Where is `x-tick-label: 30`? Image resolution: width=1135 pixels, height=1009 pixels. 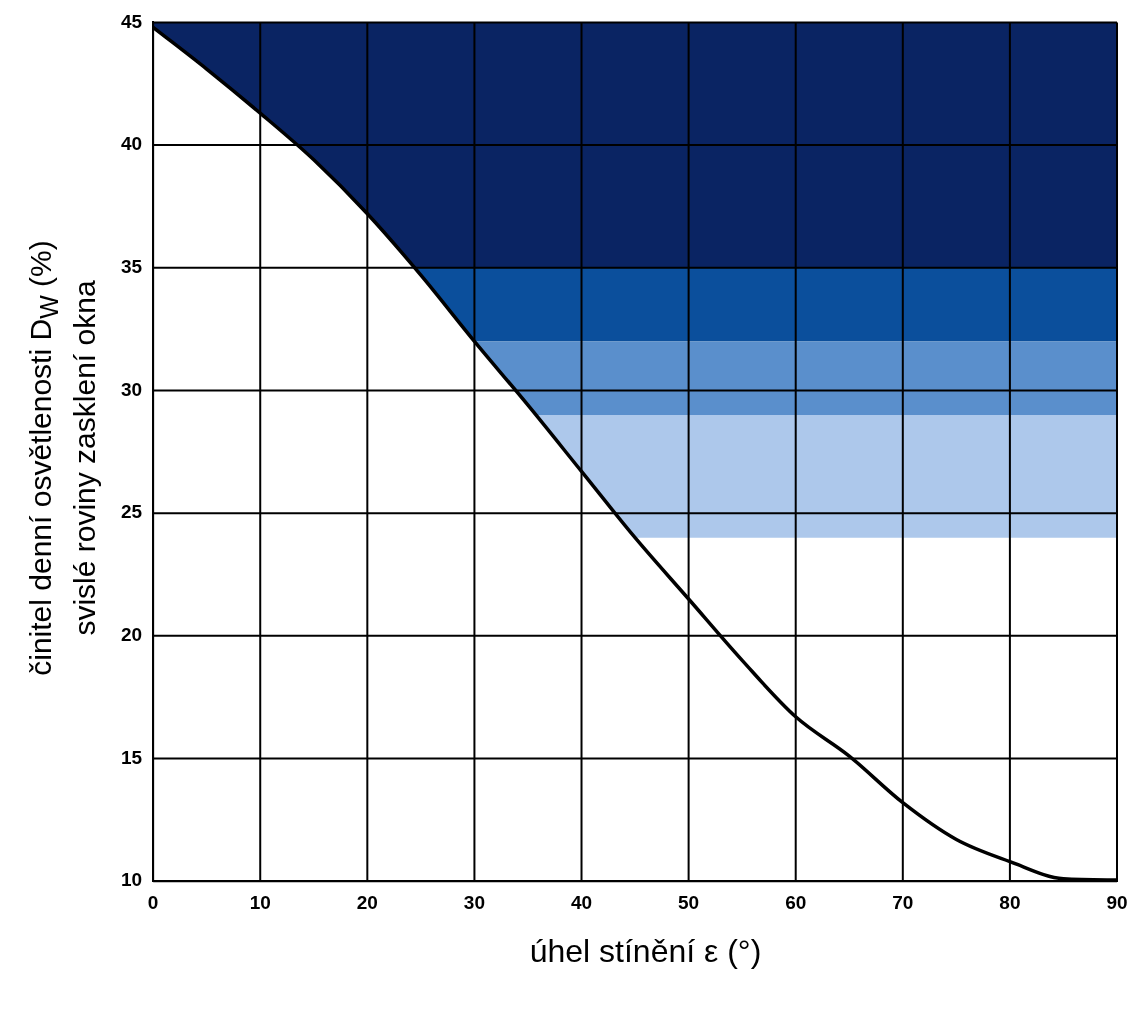 x-tick-label: 30 is located at coordinates (474, 902).